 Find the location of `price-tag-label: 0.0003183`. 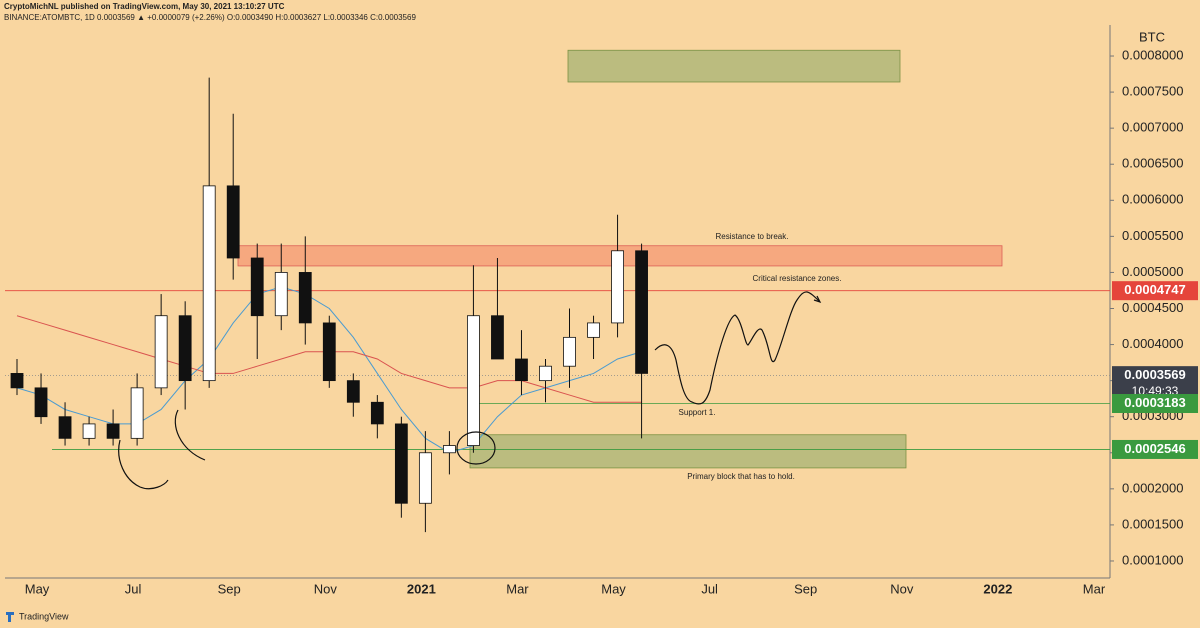

price-tag-label: 0.0003183 is located at coordinates (1154, 402).